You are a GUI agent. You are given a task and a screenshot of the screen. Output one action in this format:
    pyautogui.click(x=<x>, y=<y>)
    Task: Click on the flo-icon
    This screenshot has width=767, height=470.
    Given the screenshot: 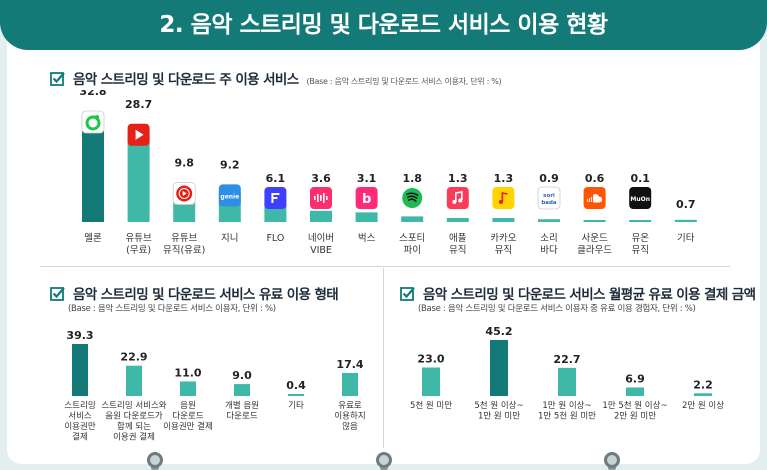 What is the action you would take?
    pyautogui.click(x=275, y=198)
    